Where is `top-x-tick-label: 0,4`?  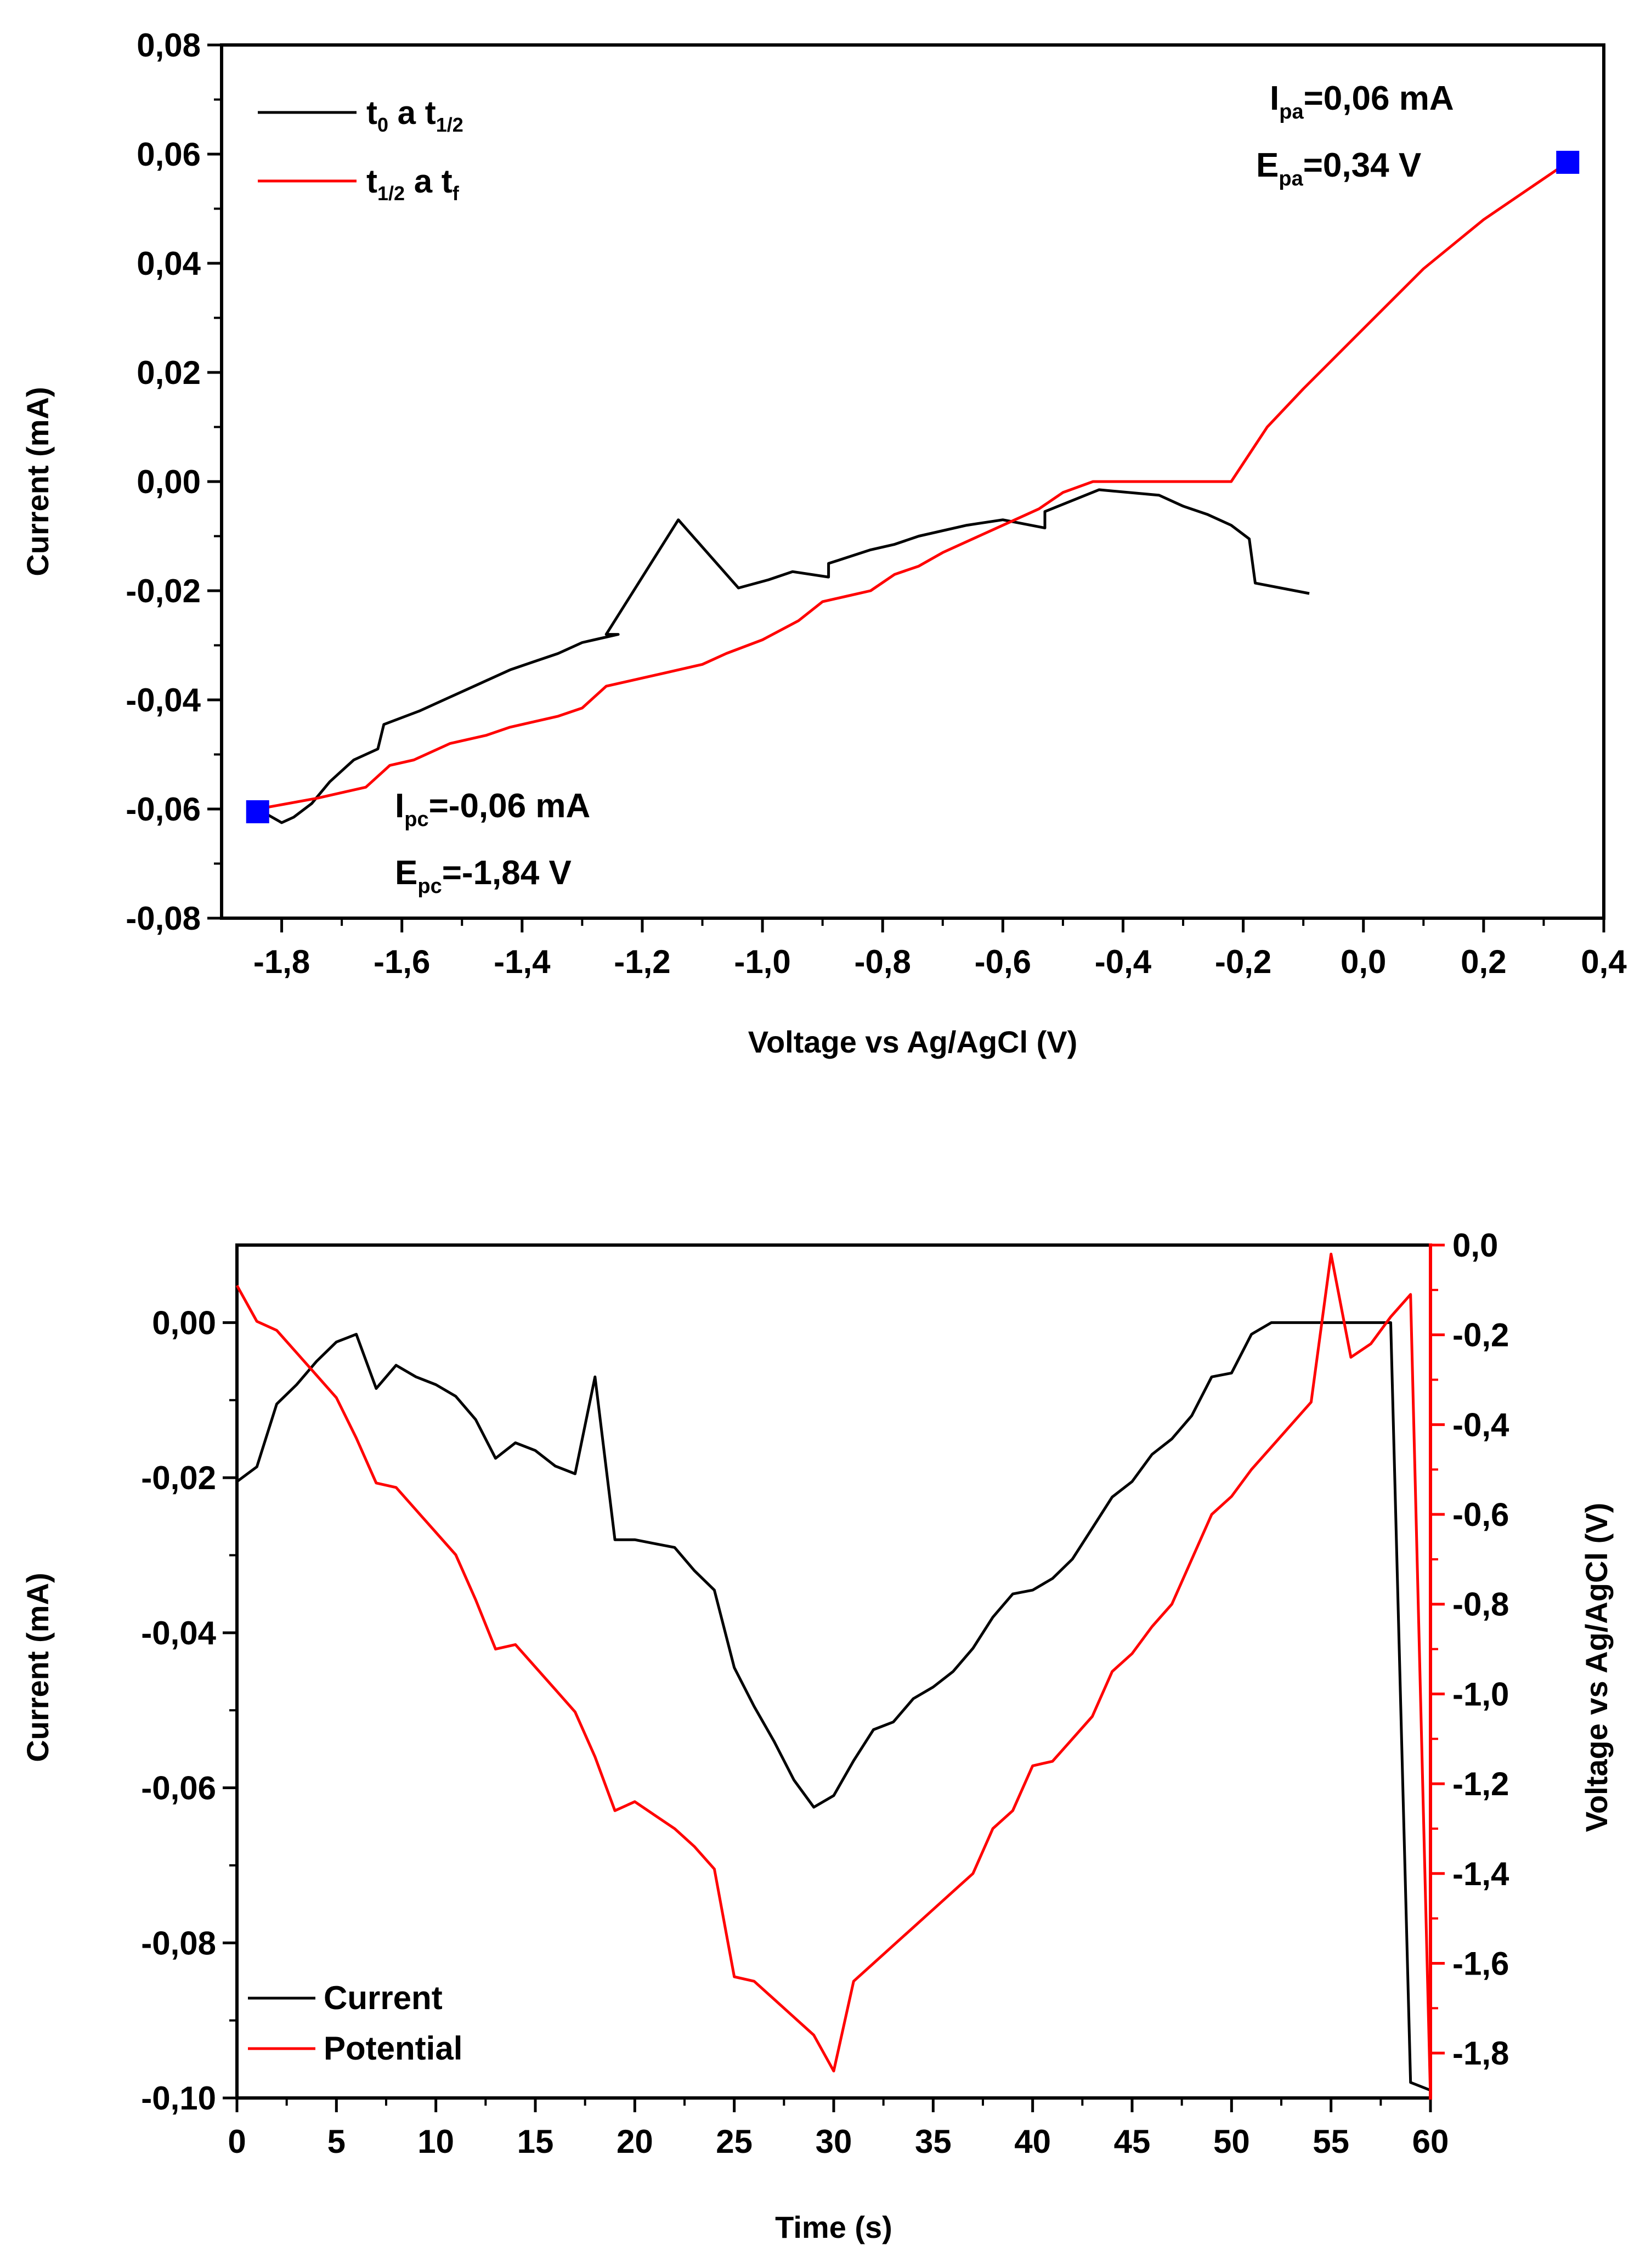
top-x-tick-label: 0,4 is located at coordinates (1604, 961).